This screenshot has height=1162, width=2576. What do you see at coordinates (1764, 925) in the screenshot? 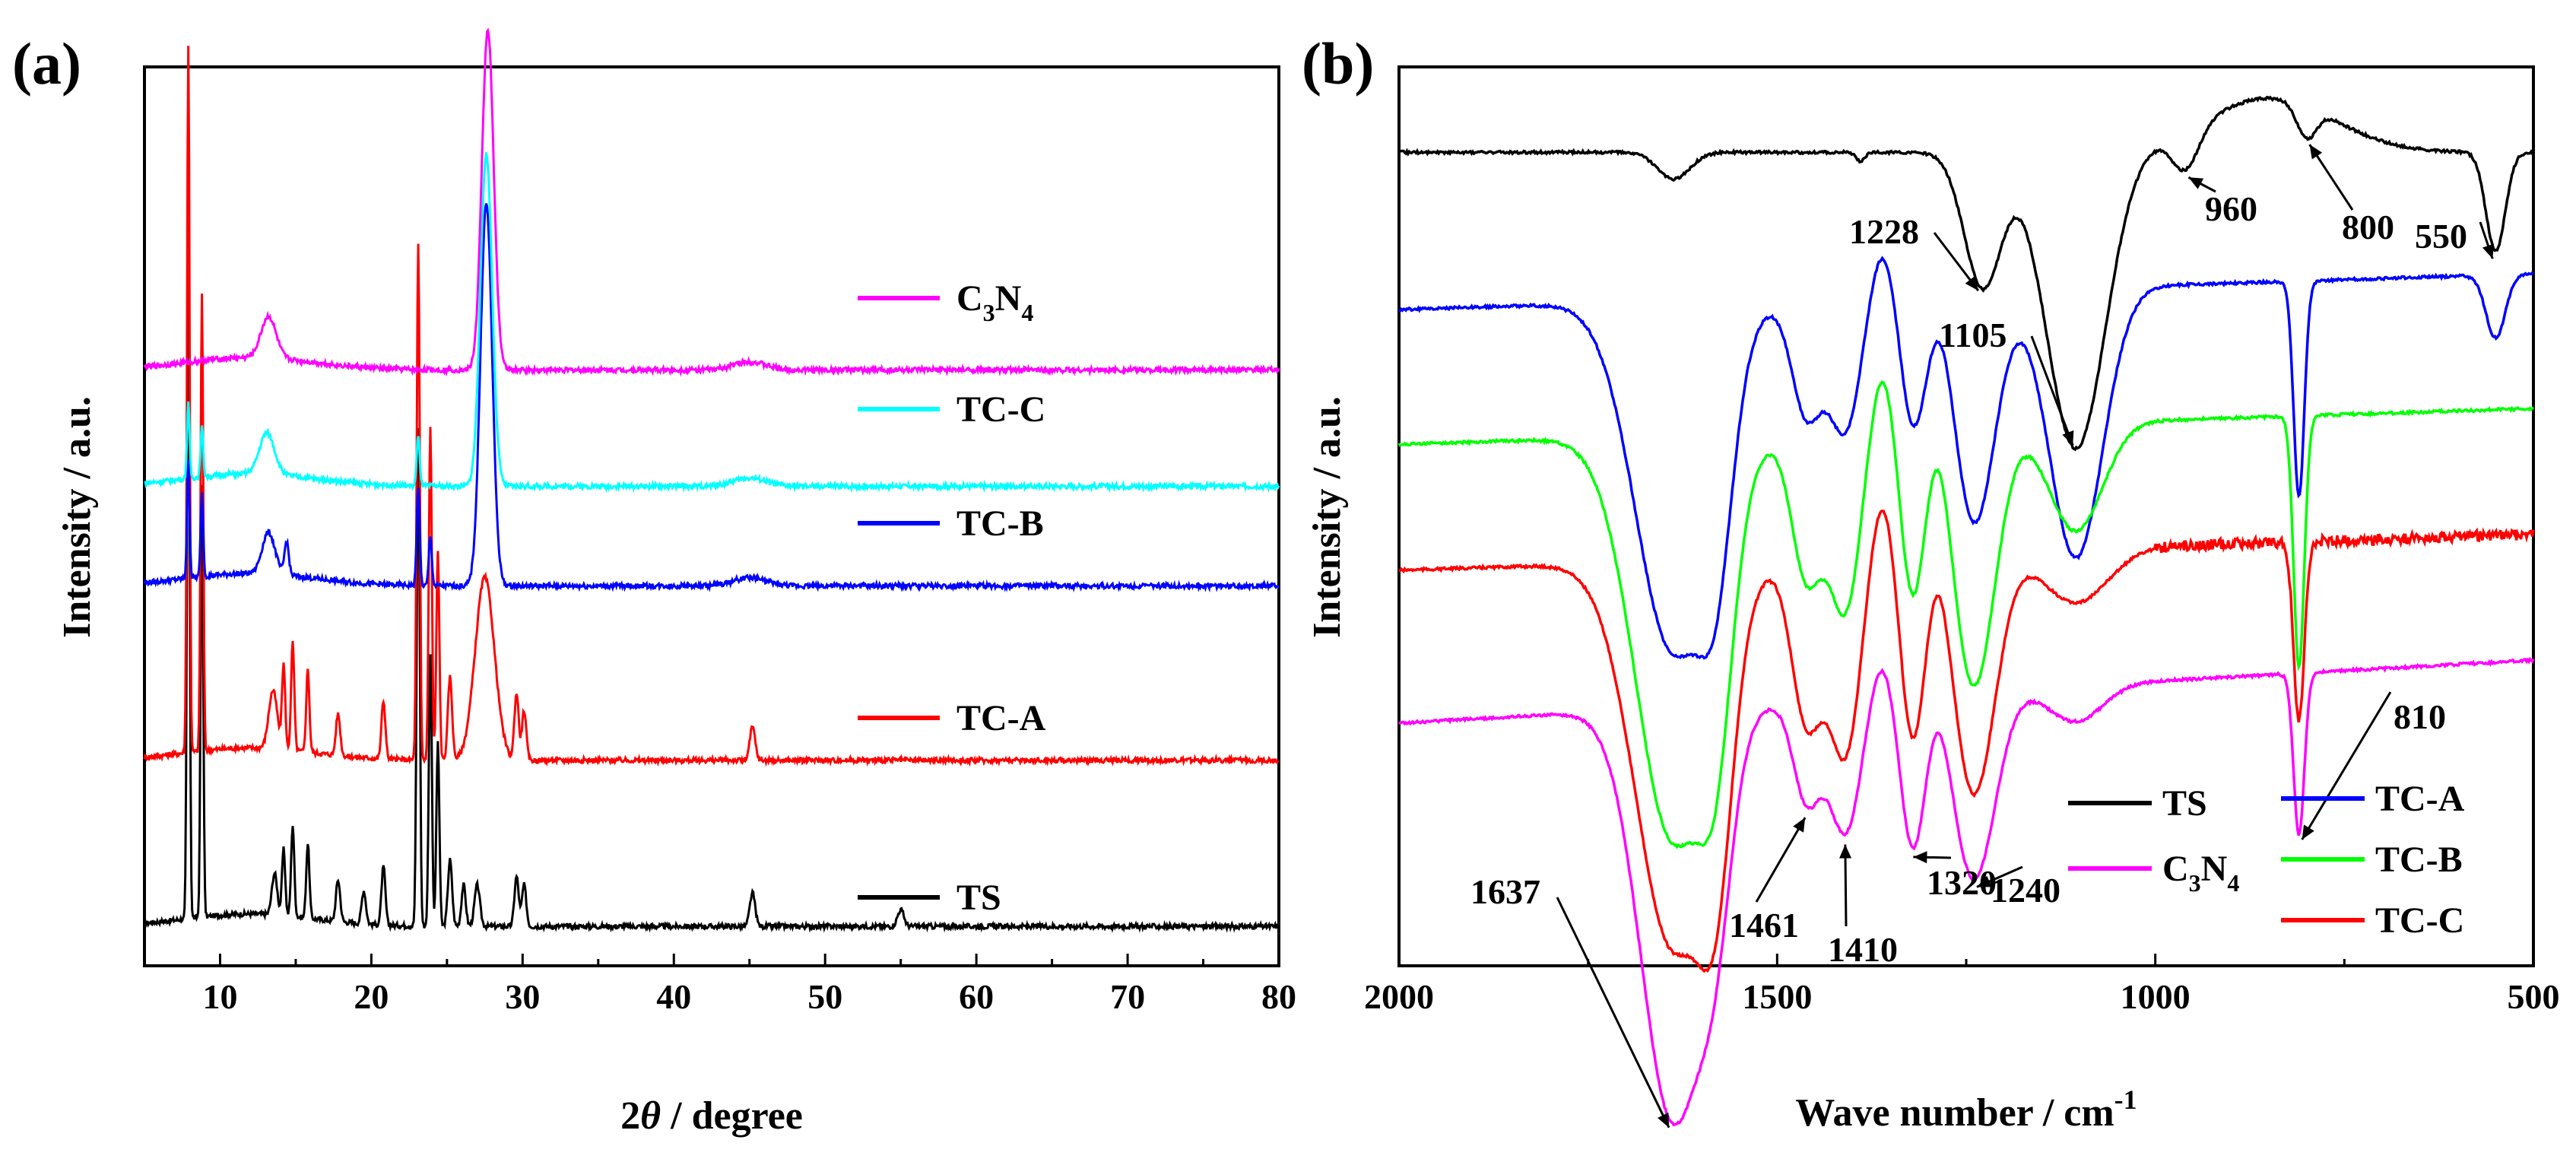
I see `ftir-annotation-label: 1461` at bounding box center [1764, 925].